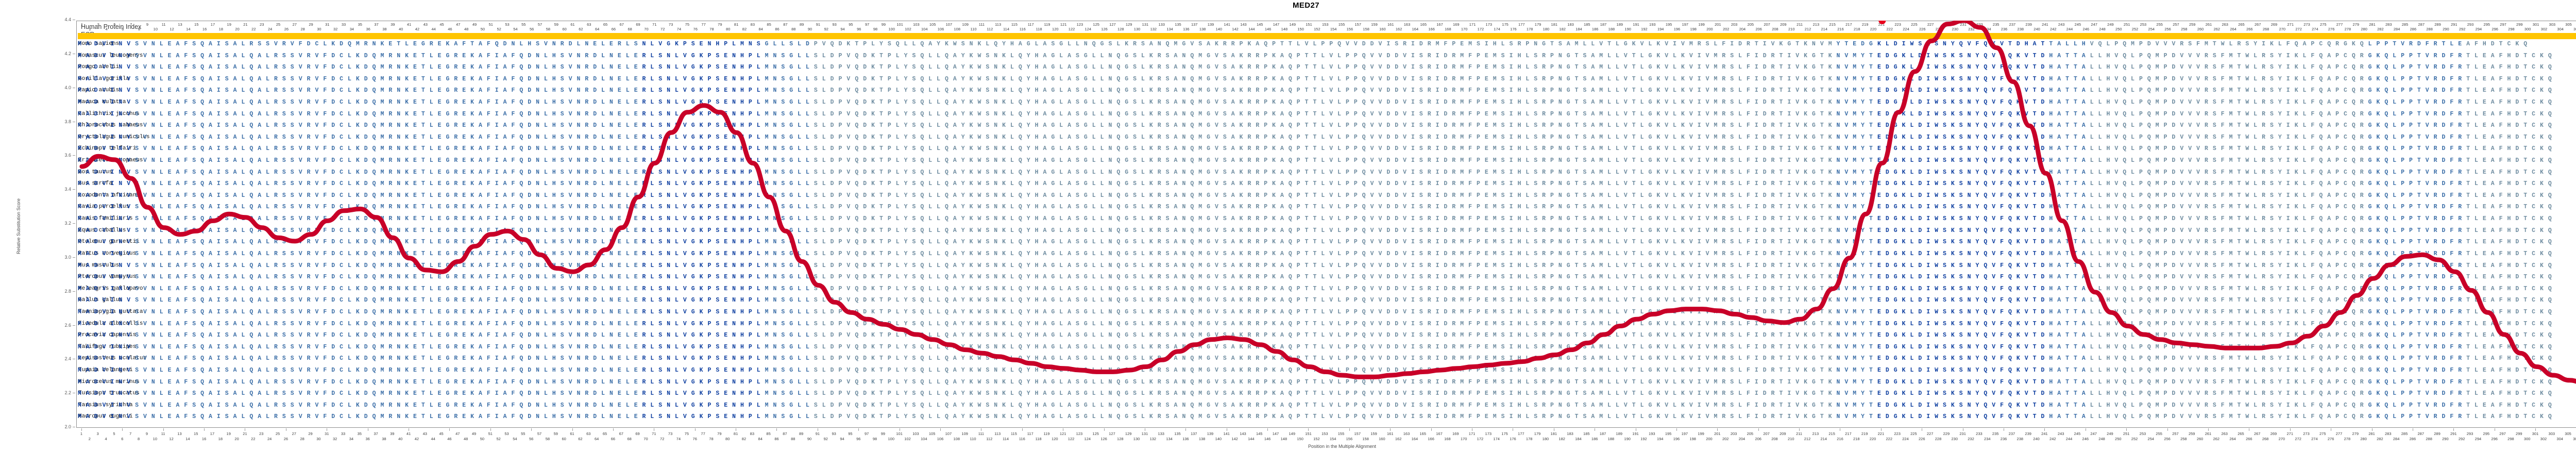 The image size is (2576, 451). Describe the element at coordinates (67, 291) in the screenshot. I see `y-axis-tick-label: 2.8` at that location.